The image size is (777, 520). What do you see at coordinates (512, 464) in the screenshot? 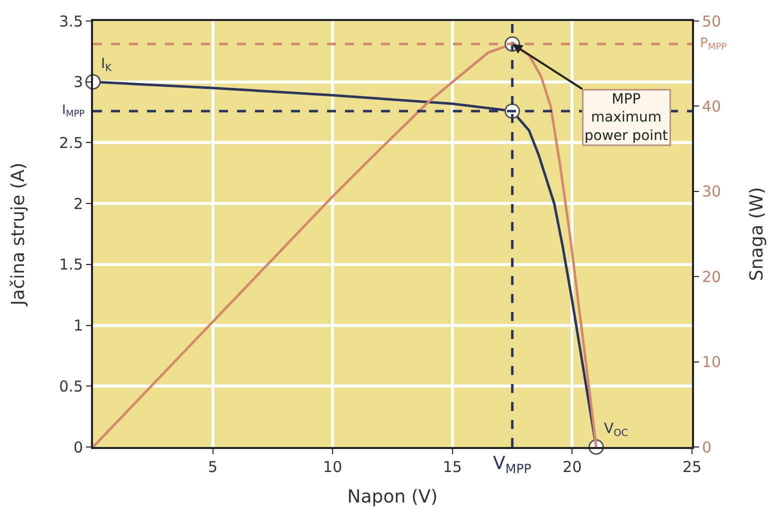
I see `ref-line-label: V$_{MPP}$` at bounding box center [512, 464].